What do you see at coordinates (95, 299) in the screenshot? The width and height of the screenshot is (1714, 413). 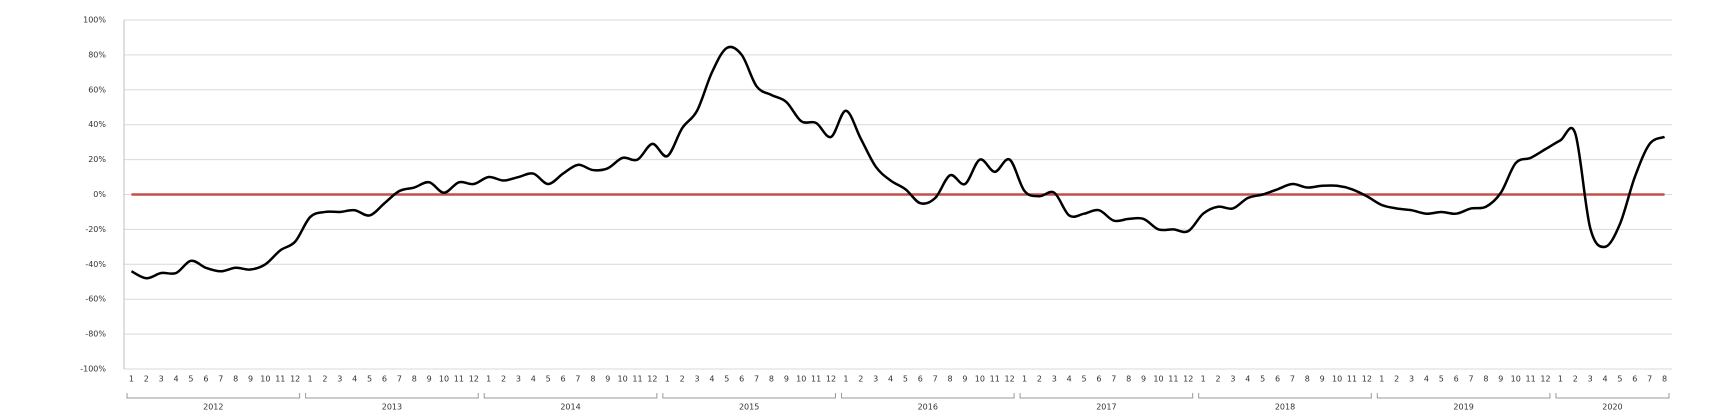 I see `y-tick-label: -60%` at bounding box center [95, 299].